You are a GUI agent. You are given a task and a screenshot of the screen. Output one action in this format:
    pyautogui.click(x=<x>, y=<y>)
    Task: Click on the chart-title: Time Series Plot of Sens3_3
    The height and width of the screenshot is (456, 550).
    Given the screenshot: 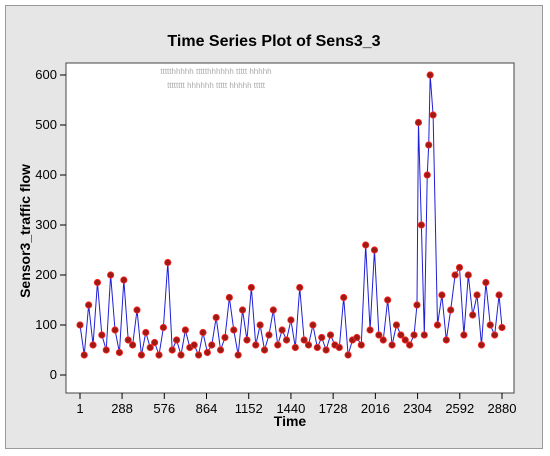 What is the action you would take?
    pyautogui.click(x=273, y=41)
    